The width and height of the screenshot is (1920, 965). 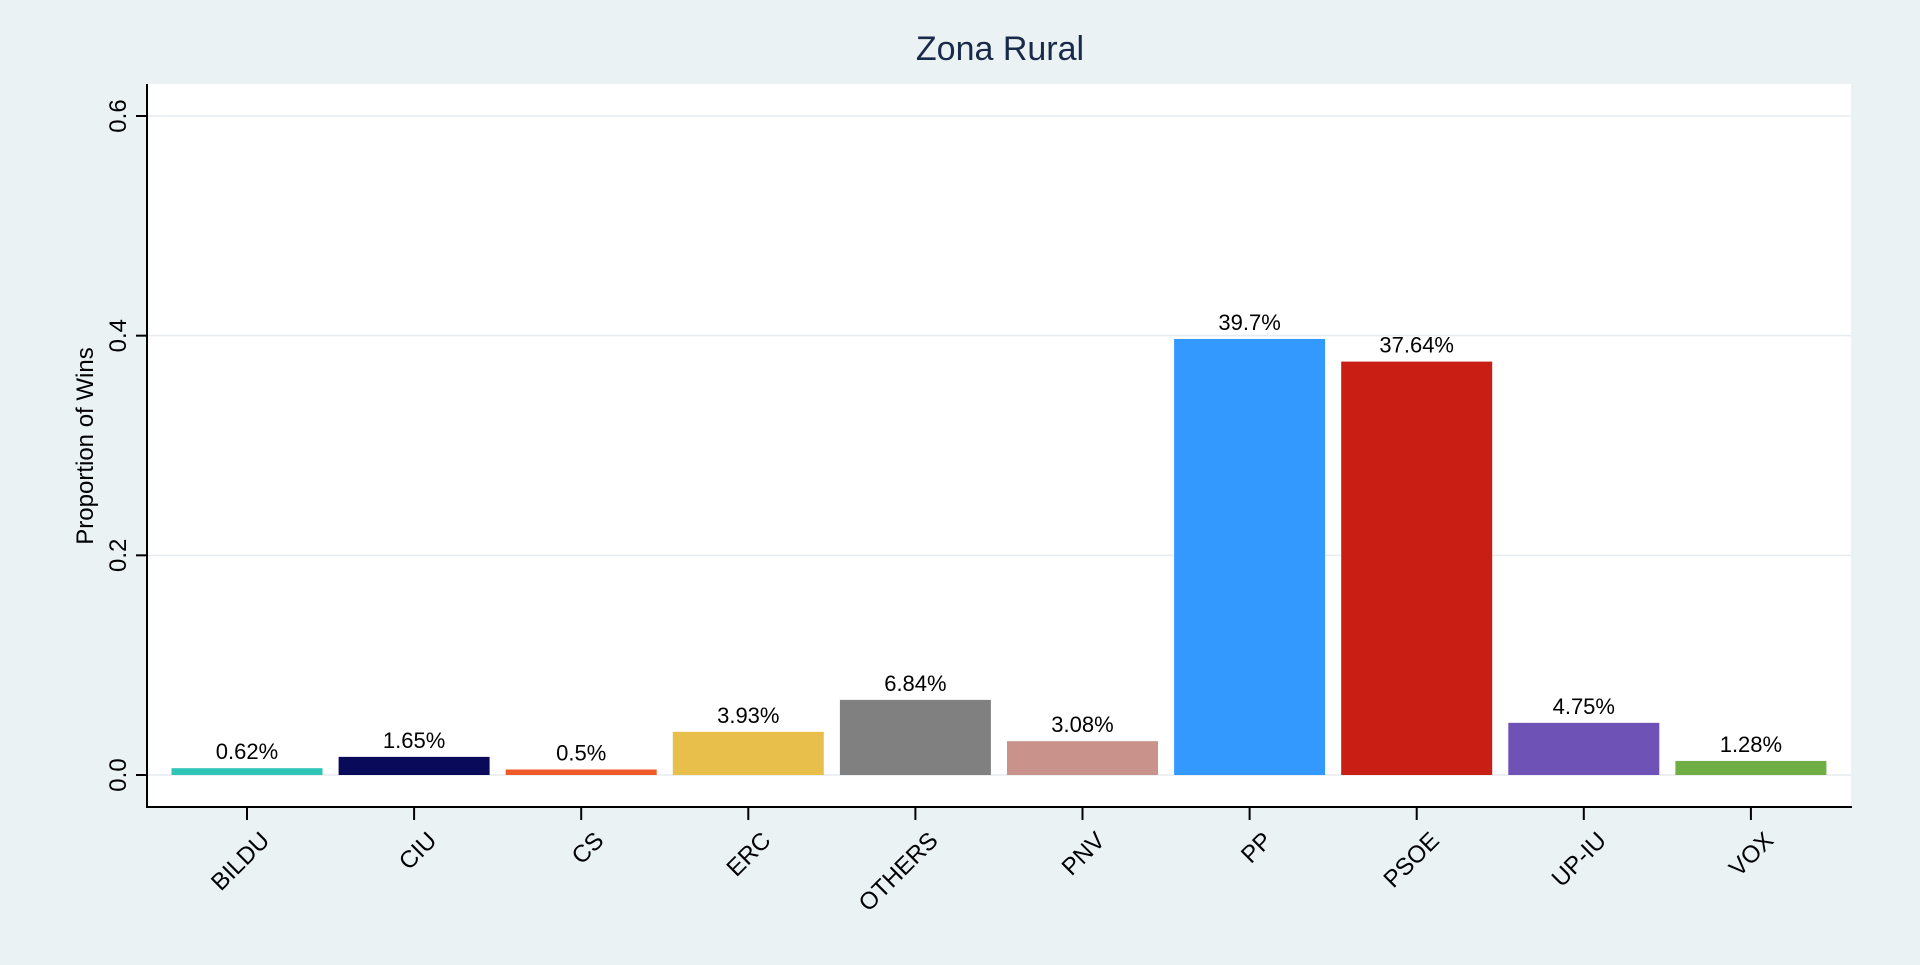 What do you see at coordinates (118, 115) in the screenshot?
I see `y-tick-label: 0.6` at bounding box center [118, 115].